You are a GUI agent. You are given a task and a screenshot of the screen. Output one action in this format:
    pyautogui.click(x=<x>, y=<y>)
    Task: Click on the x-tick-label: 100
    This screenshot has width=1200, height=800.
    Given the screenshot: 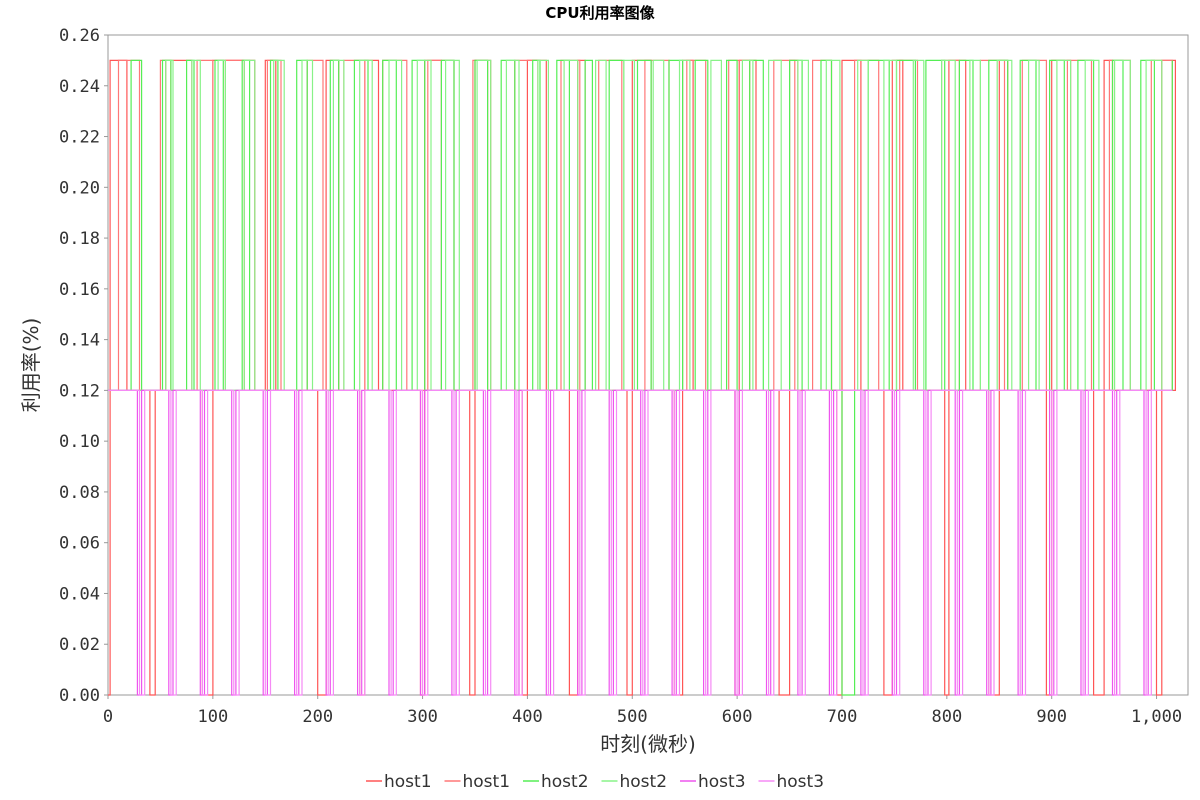 What is the action you would take?
    pyautogui.click(x=212, y=717)
    